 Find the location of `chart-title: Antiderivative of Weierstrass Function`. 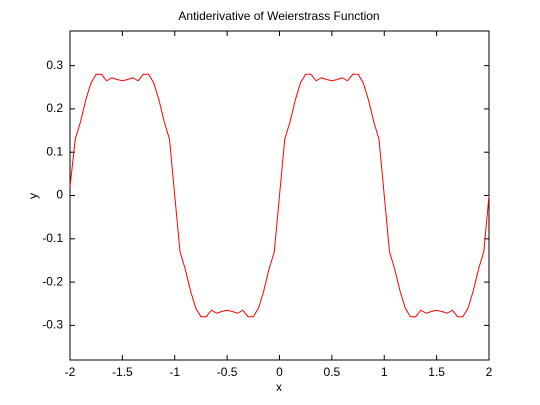

chart-title: Antiderivative of Weierstrass Function is located at coordinates (278, 16).